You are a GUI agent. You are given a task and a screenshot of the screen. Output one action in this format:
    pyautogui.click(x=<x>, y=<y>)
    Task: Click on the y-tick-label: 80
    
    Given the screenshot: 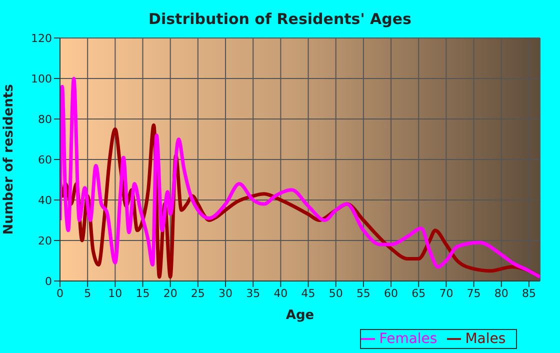 What is the action you would take?
    pyautogui.click(x=45, y=119)
    